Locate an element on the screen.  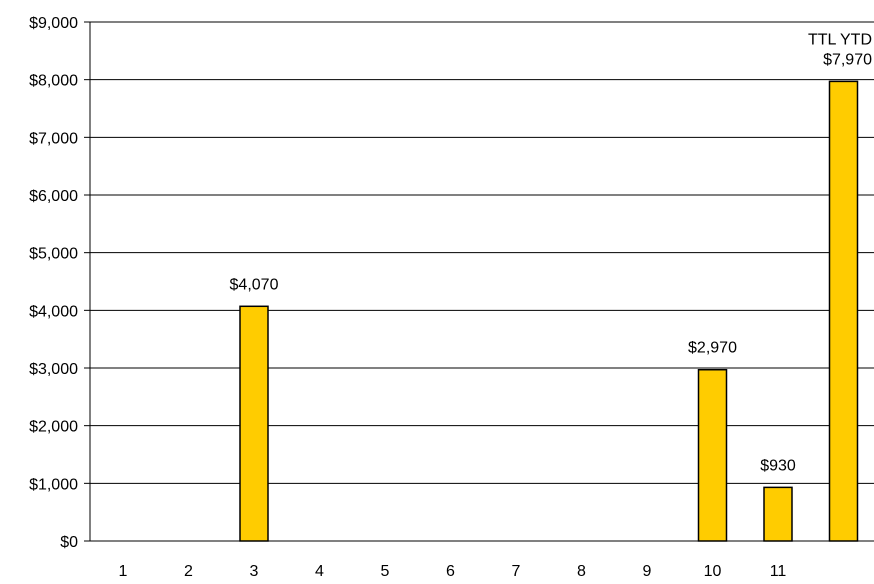
x-tick-label: 10 is located at coordinates (713, 571).